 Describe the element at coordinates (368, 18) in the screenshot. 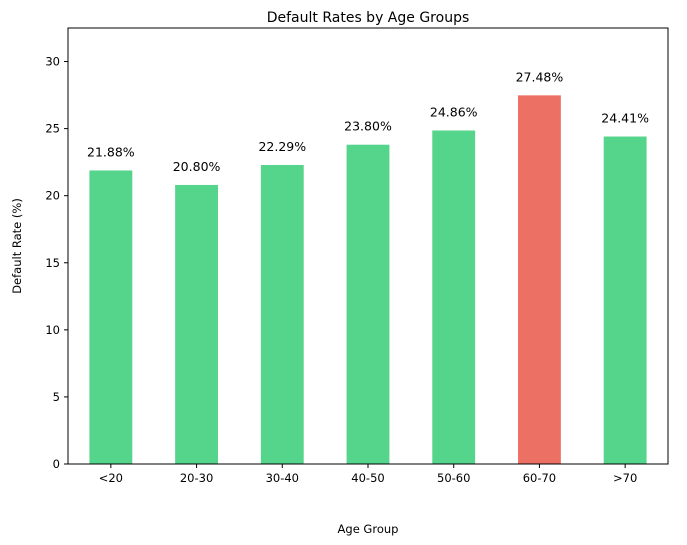

I see `chart-title: Default Rates by Age Groups` at that location.